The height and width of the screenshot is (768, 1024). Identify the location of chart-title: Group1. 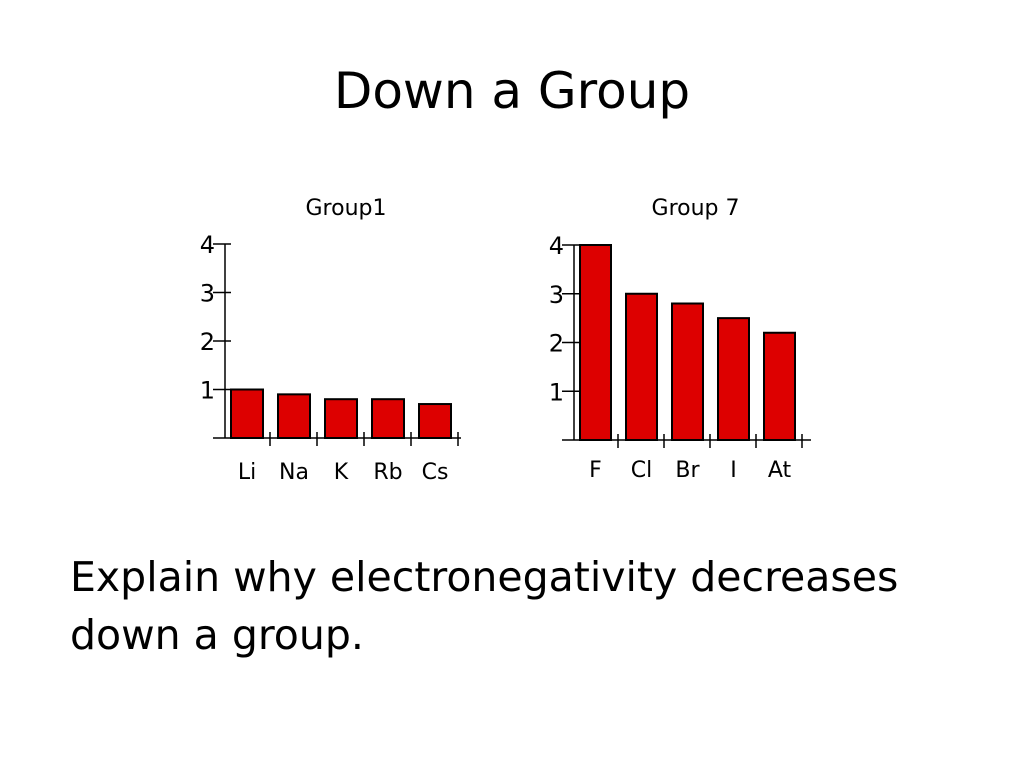
(346, 208).